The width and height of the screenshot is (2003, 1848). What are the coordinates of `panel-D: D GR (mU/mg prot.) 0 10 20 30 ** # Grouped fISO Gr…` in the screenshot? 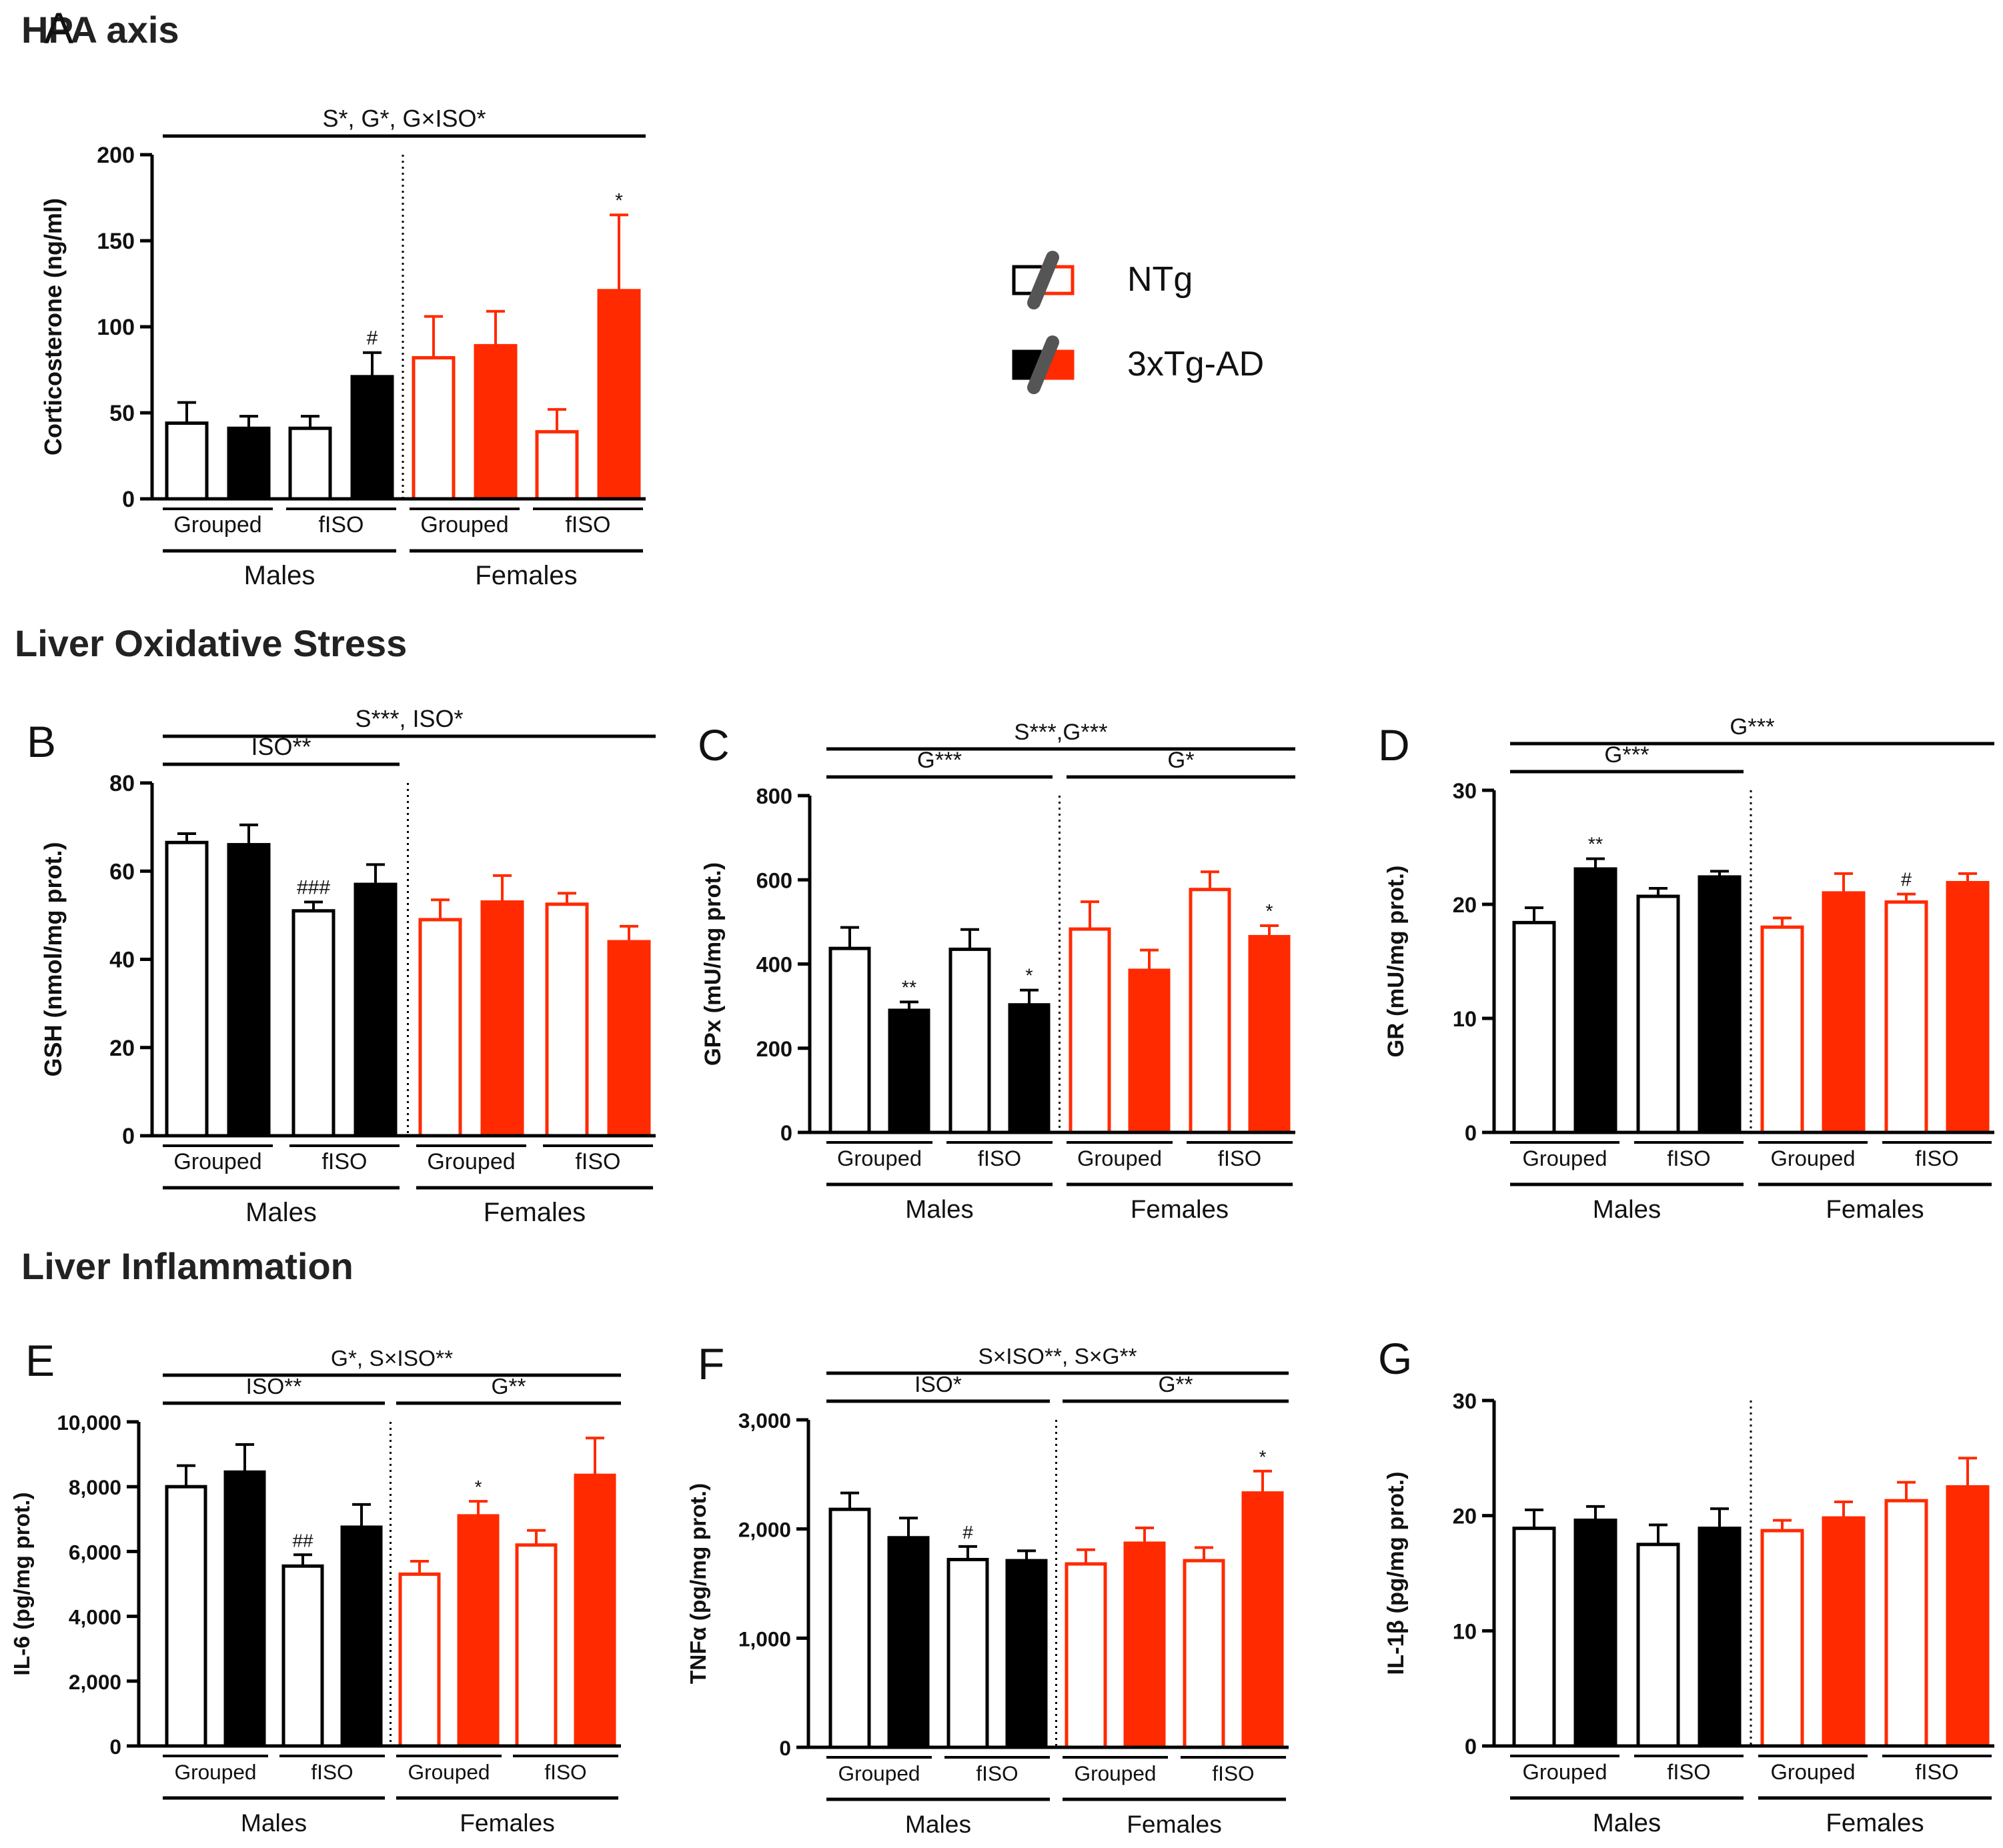 It's located at (1686, 969).